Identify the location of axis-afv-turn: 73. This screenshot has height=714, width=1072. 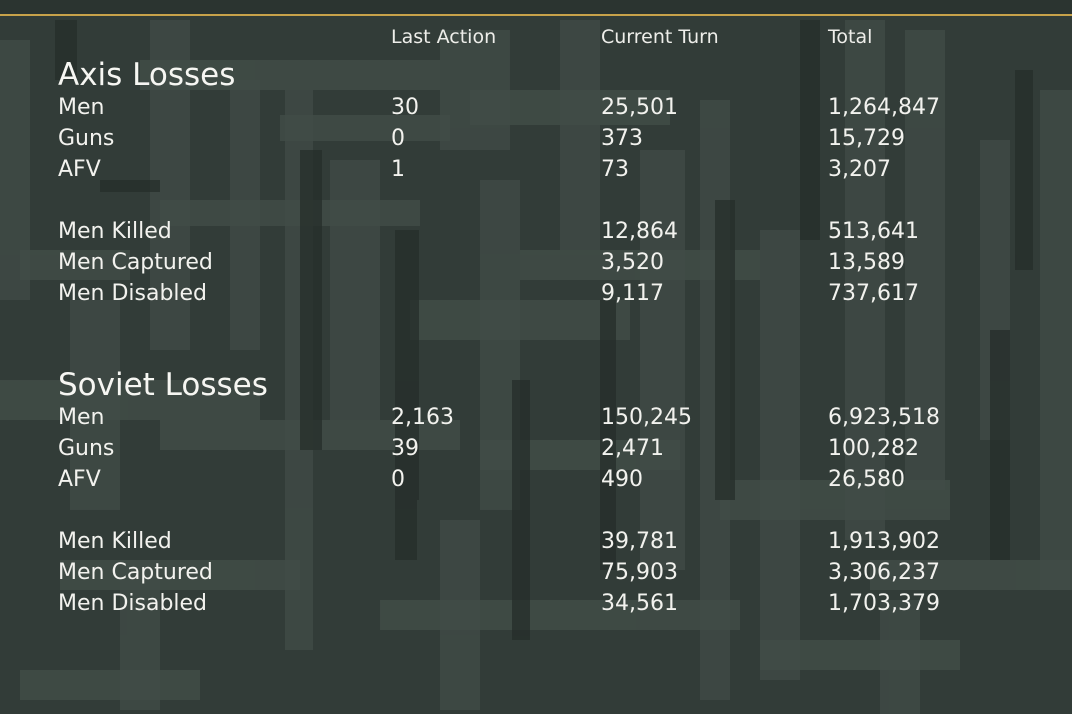
(615, 169).